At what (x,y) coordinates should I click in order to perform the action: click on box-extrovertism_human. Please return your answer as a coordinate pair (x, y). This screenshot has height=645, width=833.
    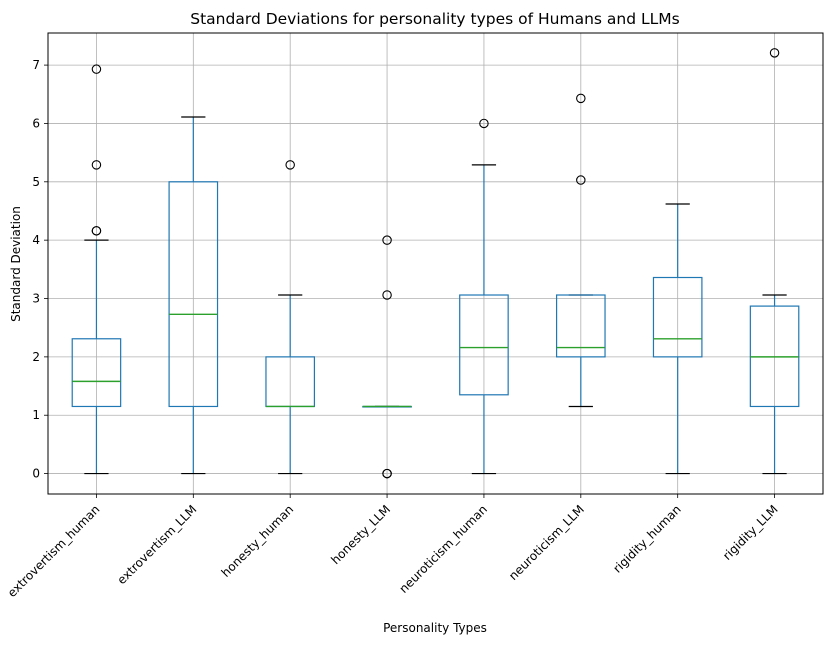
    Looking at the image, I should click on (96, 269).